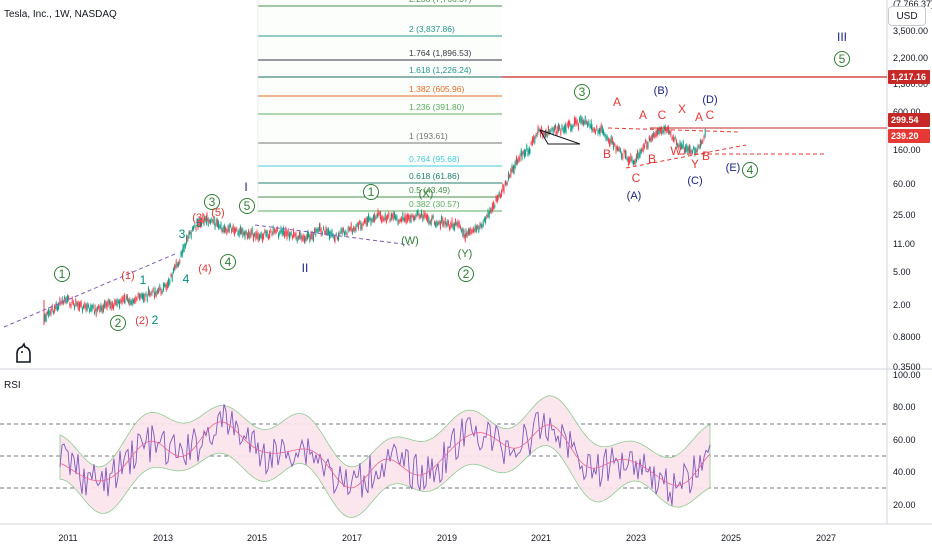 The width and height of the screenshot is (932, 555). What do you see at coordinates (634, 196) in the screenshot?
I see `wave-label: (A)` at bounding box center [634, 196].